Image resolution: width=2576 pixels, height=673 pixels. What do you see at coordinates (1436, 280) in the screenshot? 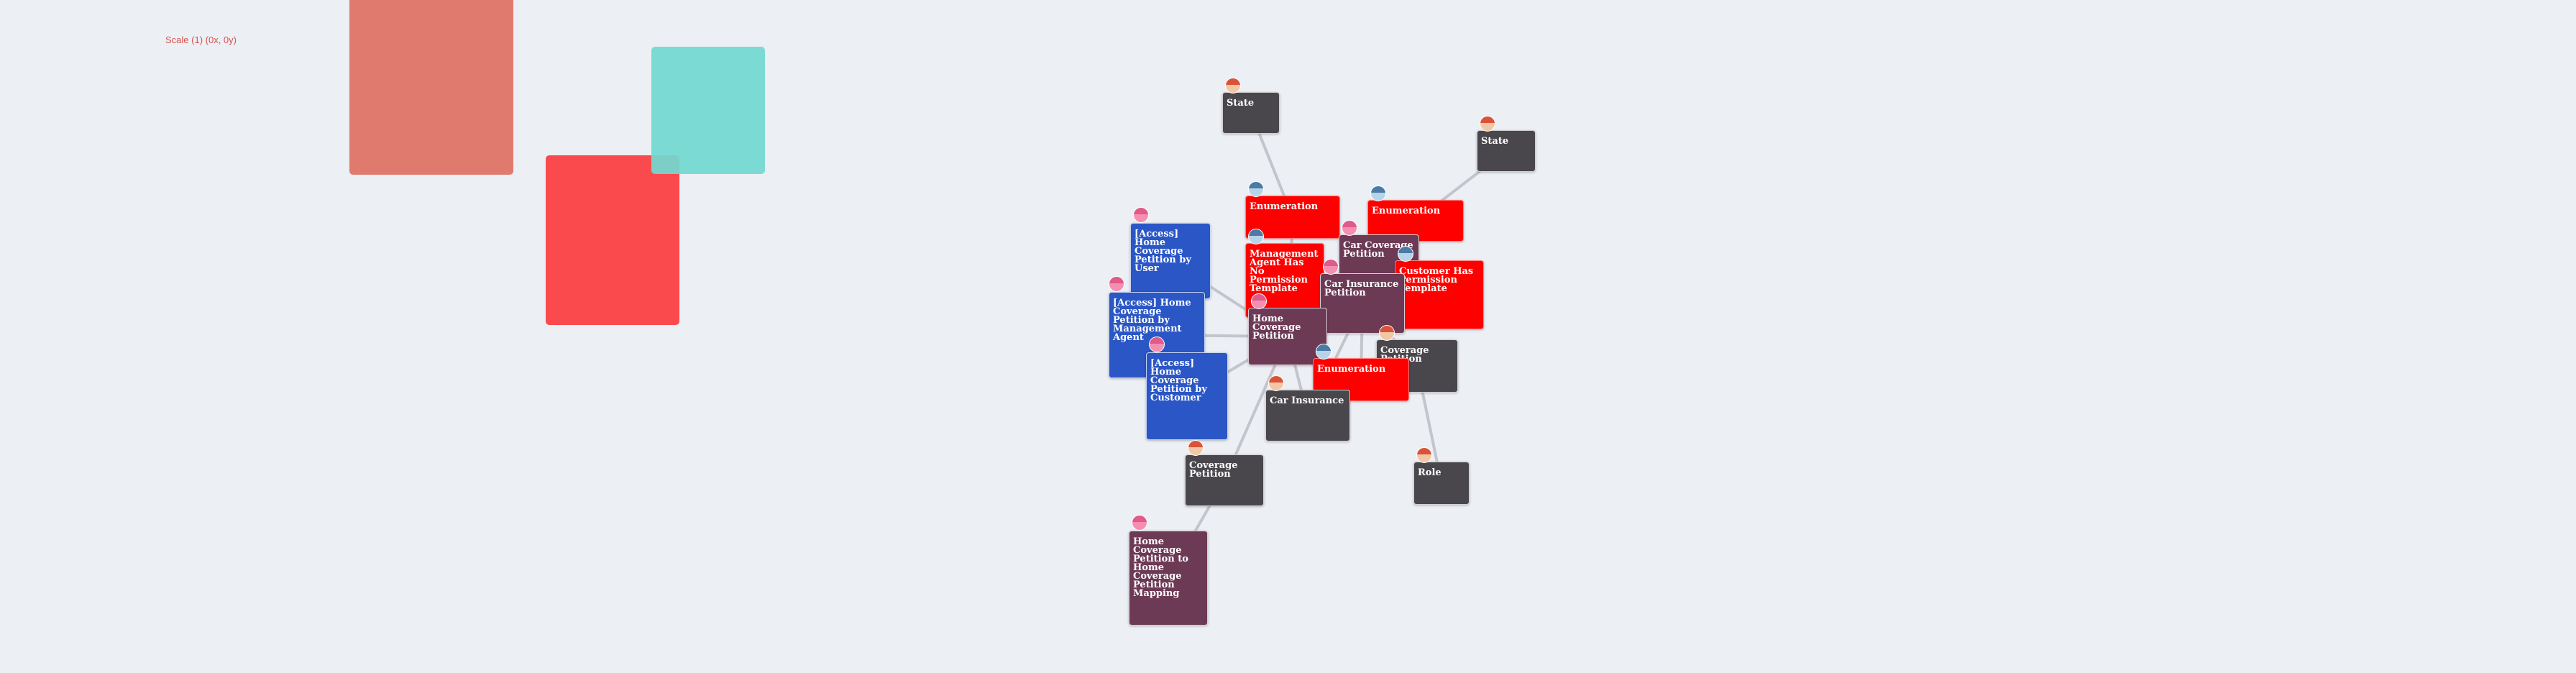
I see `node-label: Customer Has Permission Template` at bounding box center [1436, 280].